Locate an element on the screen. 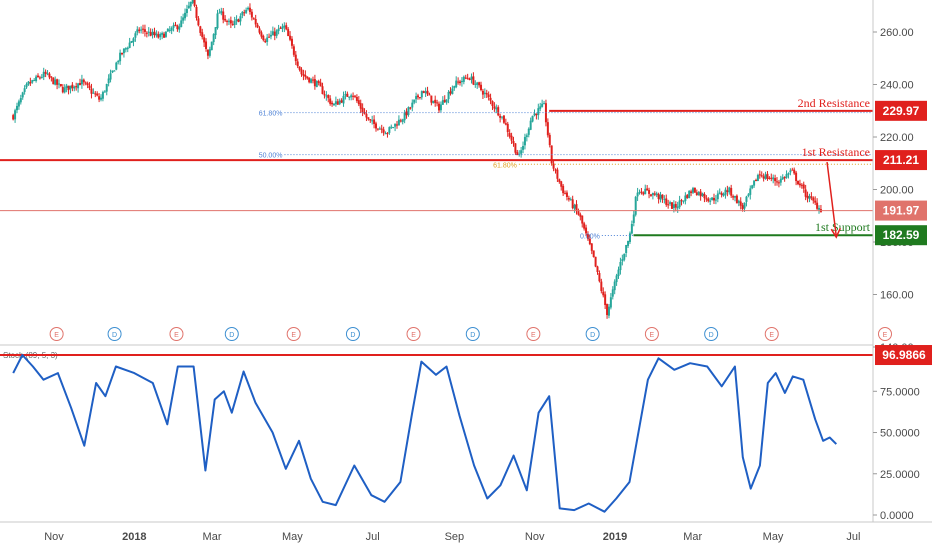 This screenshot has height=550, width=932. price-tick-label: 160.00 is located at coordinates (897, 296).